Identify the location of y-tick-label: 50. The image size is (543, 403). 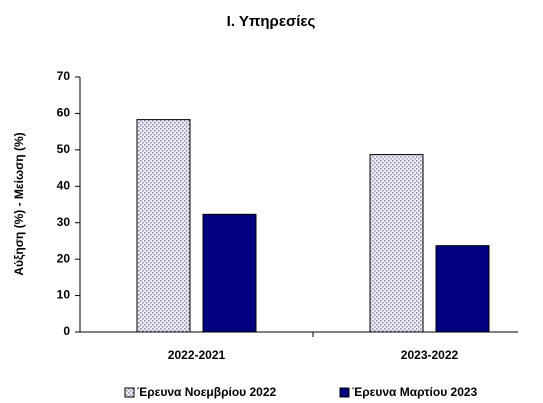
(64, 149).